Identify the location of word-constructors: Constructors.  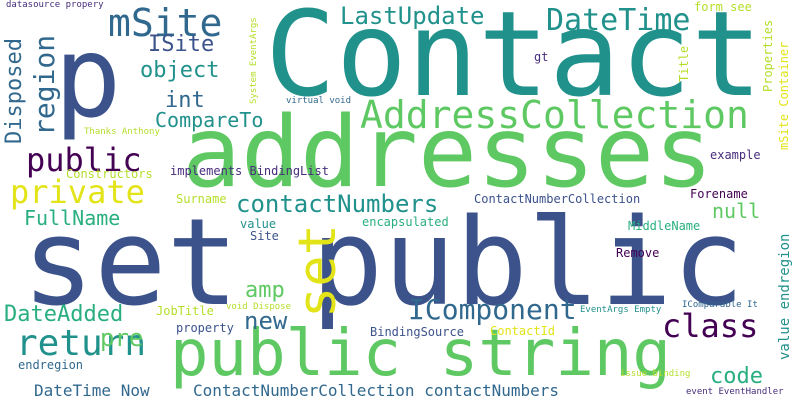
(109, 174).